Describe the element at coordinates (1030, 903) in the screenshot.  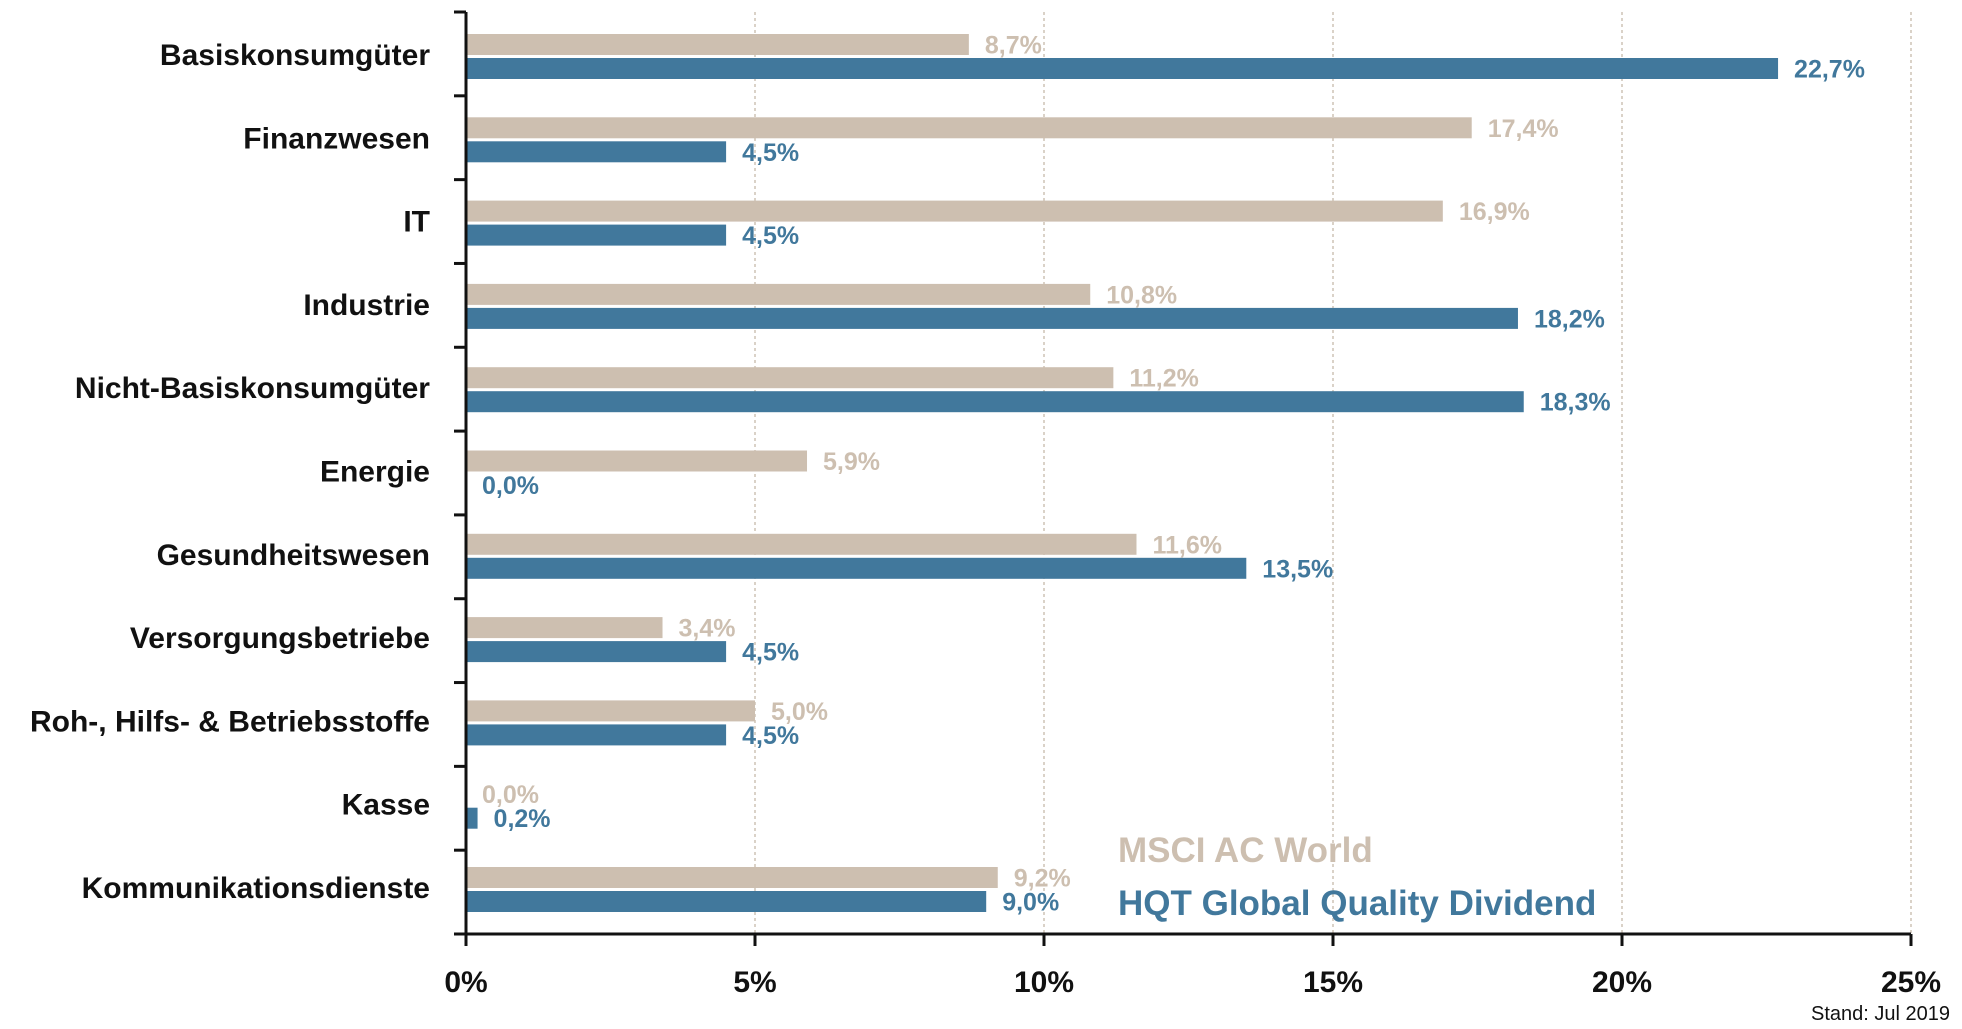
I see `value-label-hqt-global-quality-dividend-kommunikationsdienste: 9,0%` at that location.